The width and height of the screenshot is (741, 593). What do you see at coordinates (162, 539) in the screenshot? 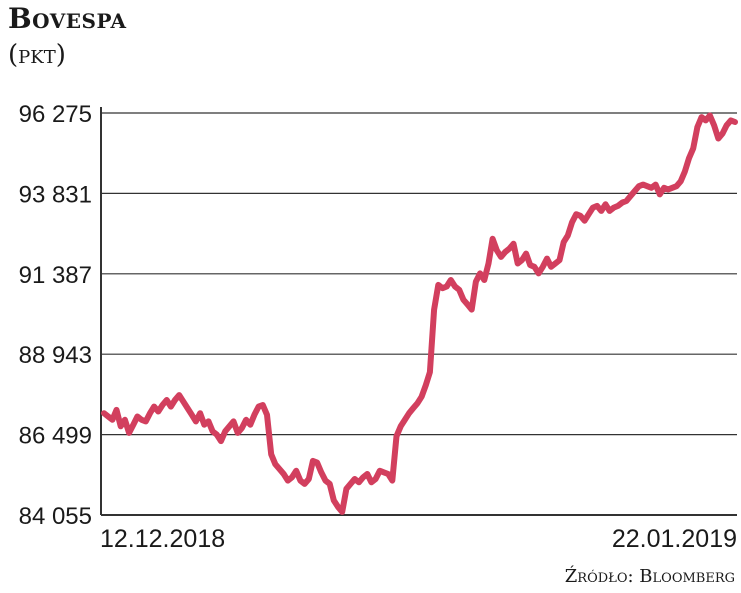
I see `x-tick-label-start: 12.12.2018` at bounding box center [162, 539].